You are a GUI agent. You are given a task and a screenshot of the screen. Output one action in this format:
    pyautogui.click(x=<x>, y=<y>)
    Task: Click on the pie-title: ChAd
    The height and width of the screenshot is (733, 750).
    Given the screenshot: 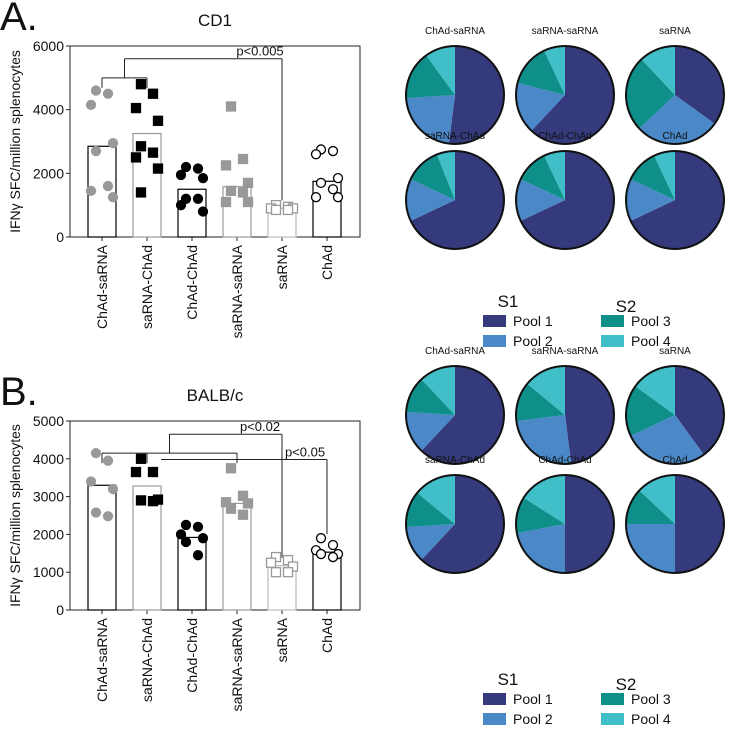 What is the action you would take?
    pyautogui.click(x=674, y=460)
    